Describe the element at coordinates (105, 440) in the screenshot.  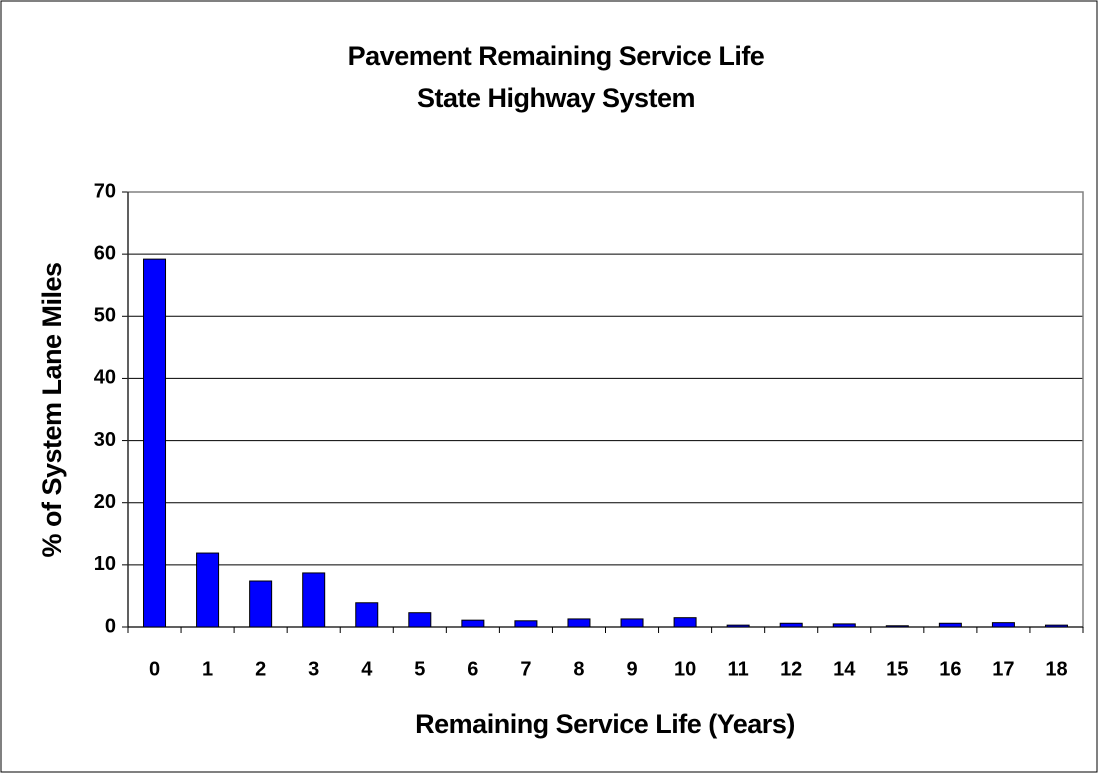
I see `y-tick-label: 30` at that location.